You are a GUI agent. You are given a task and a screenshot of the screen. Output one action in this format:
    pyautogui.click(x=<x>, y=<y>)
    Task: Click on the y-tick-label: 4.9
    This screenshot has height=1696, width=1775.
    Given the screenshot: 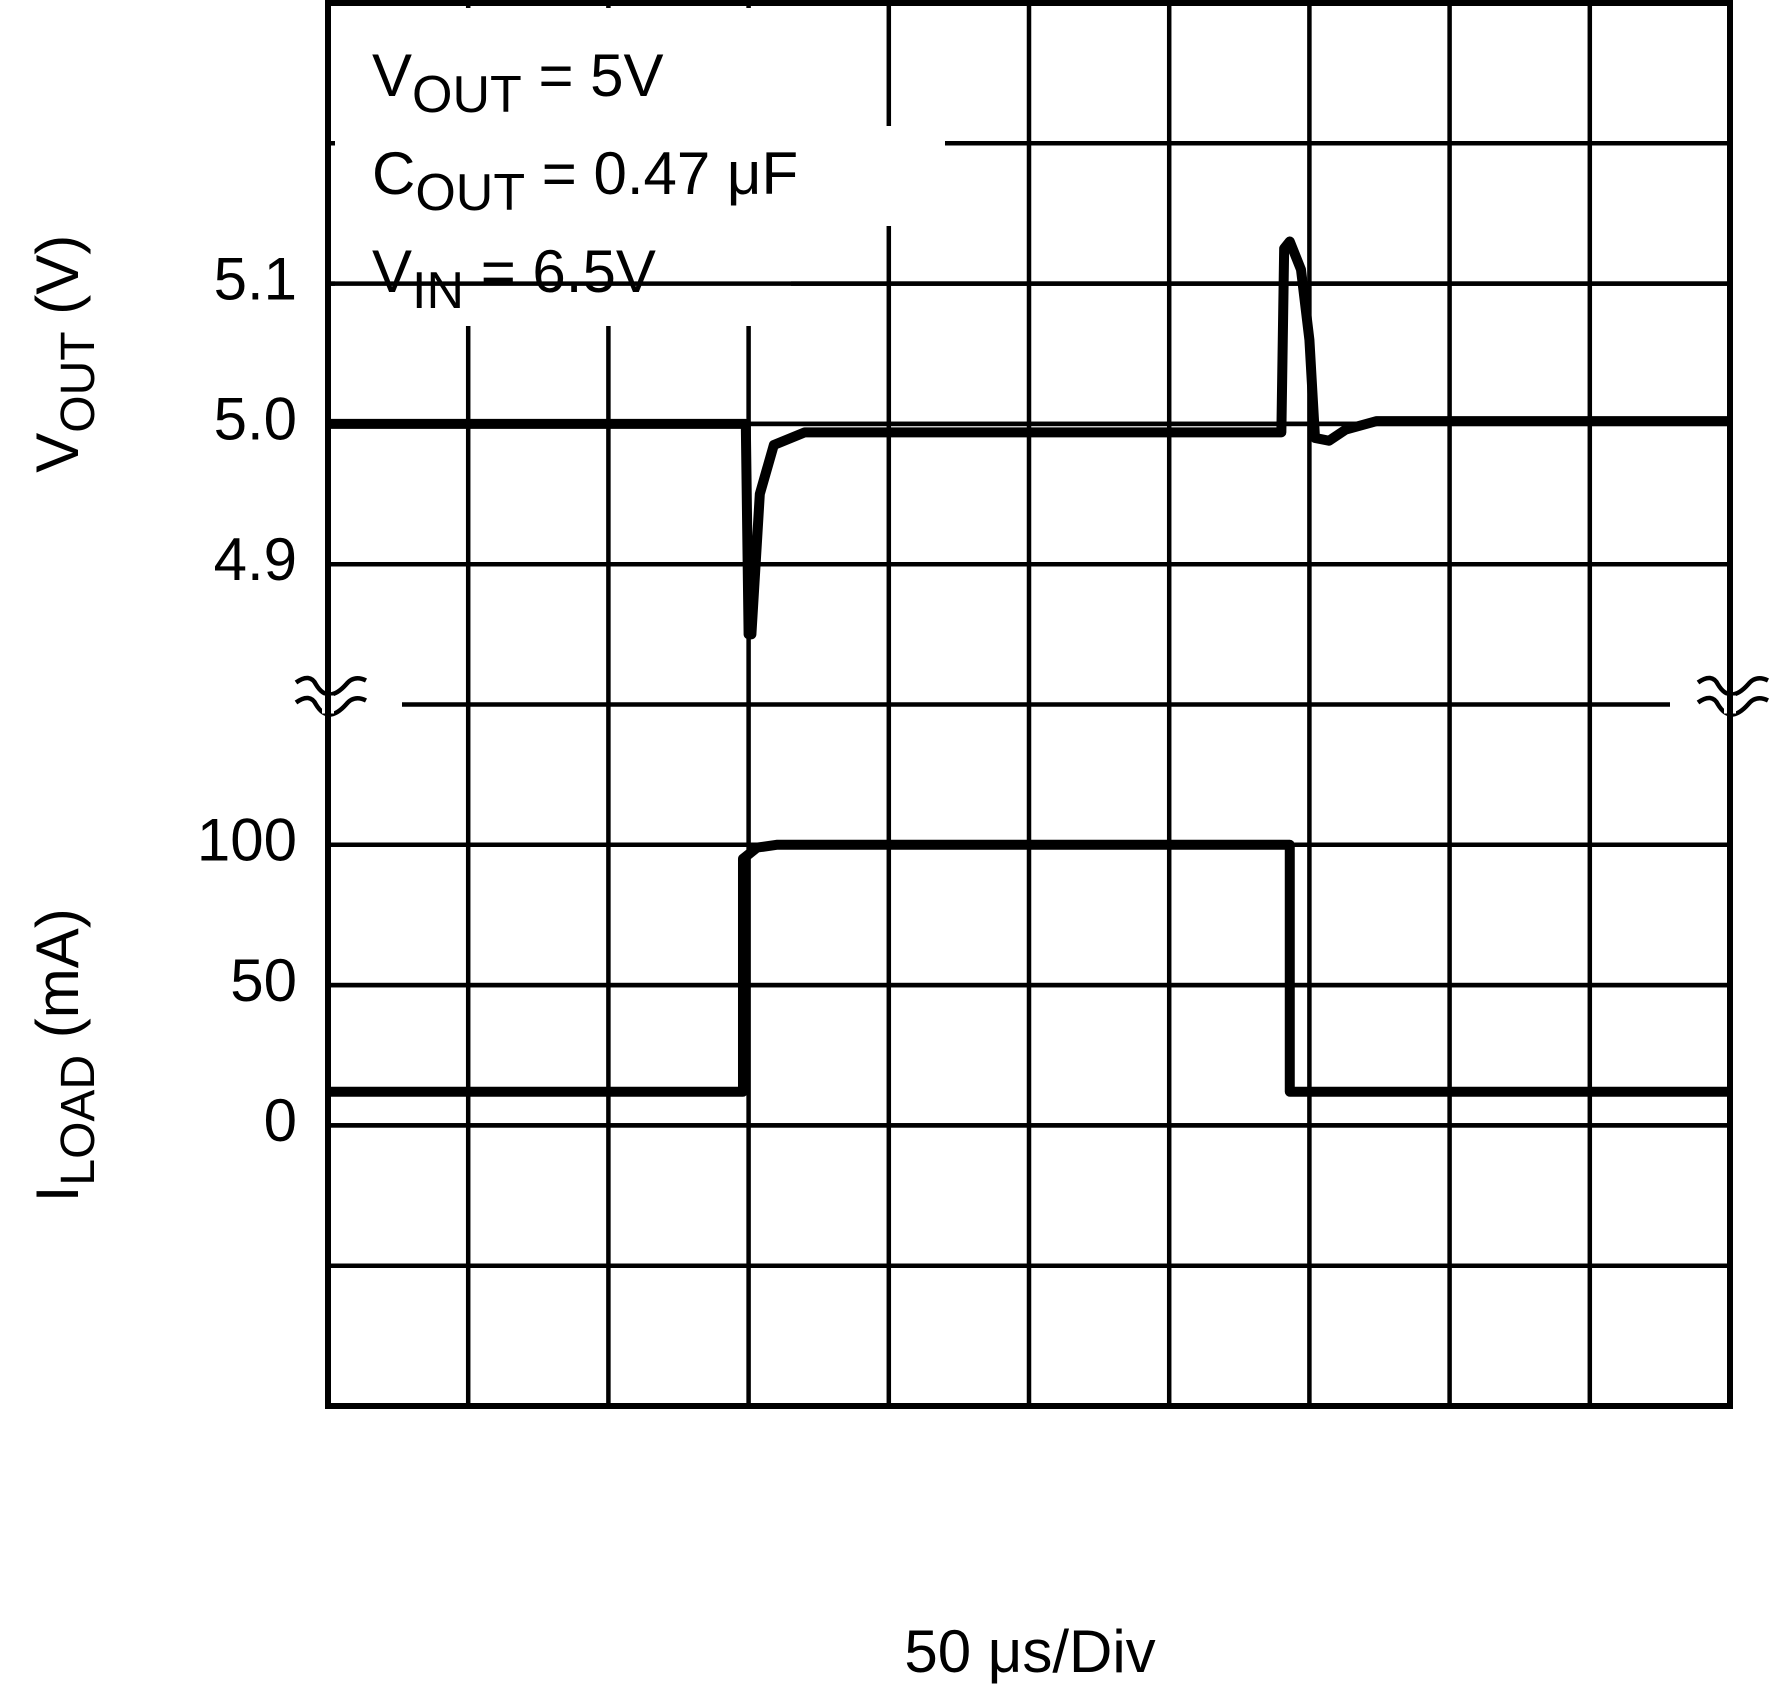 What is the action you would take?
    pyautogui.click(x=255, y=559)
    